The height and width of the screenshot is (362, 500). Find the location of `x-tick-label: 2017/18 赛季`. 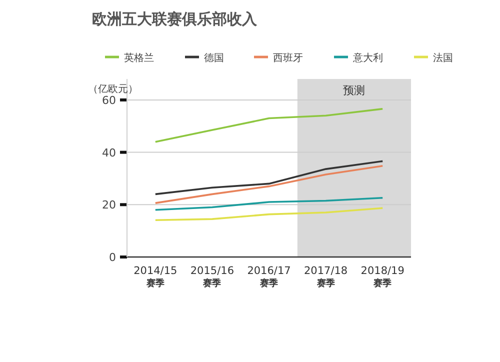

x-tick-label: 2017/18 赛季 is located at coordinates (326, 277).